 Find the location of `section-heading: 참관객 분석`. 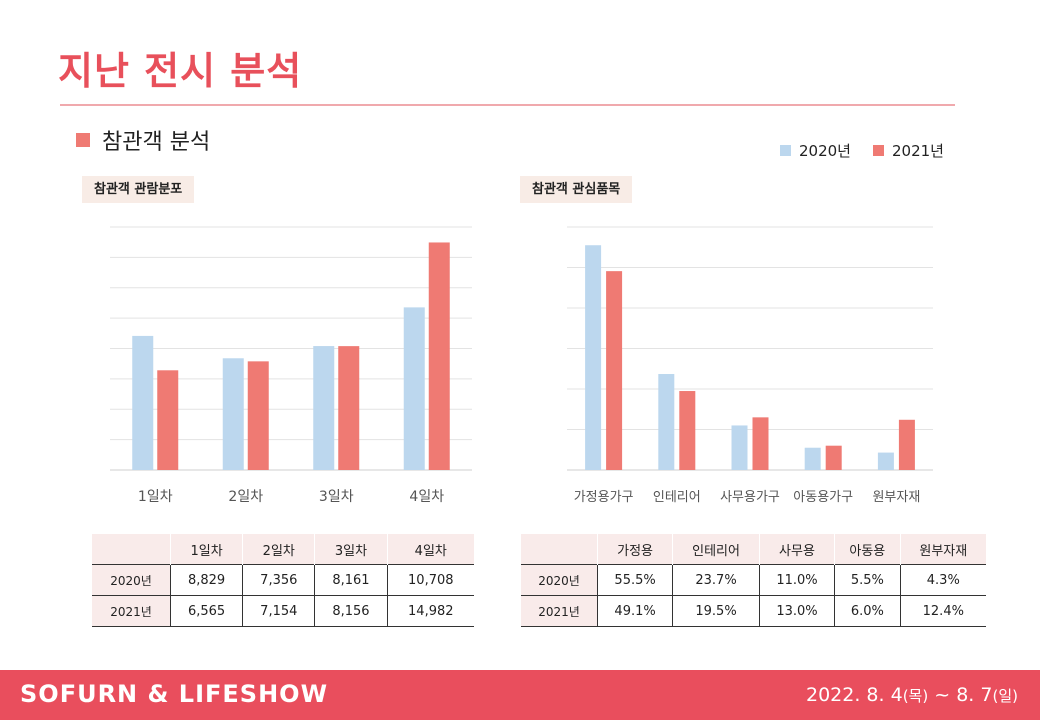

section-heading: 참관객 분석 is located at coordinates (143, 140).